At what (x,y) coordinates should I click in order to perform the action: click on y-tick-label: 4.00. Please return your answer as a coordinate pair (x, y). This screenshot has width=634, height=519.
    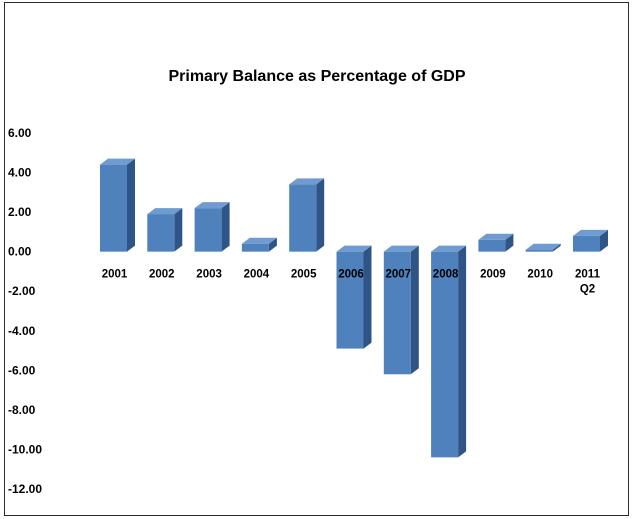
    Looking at the image, I should click on (20, 173).